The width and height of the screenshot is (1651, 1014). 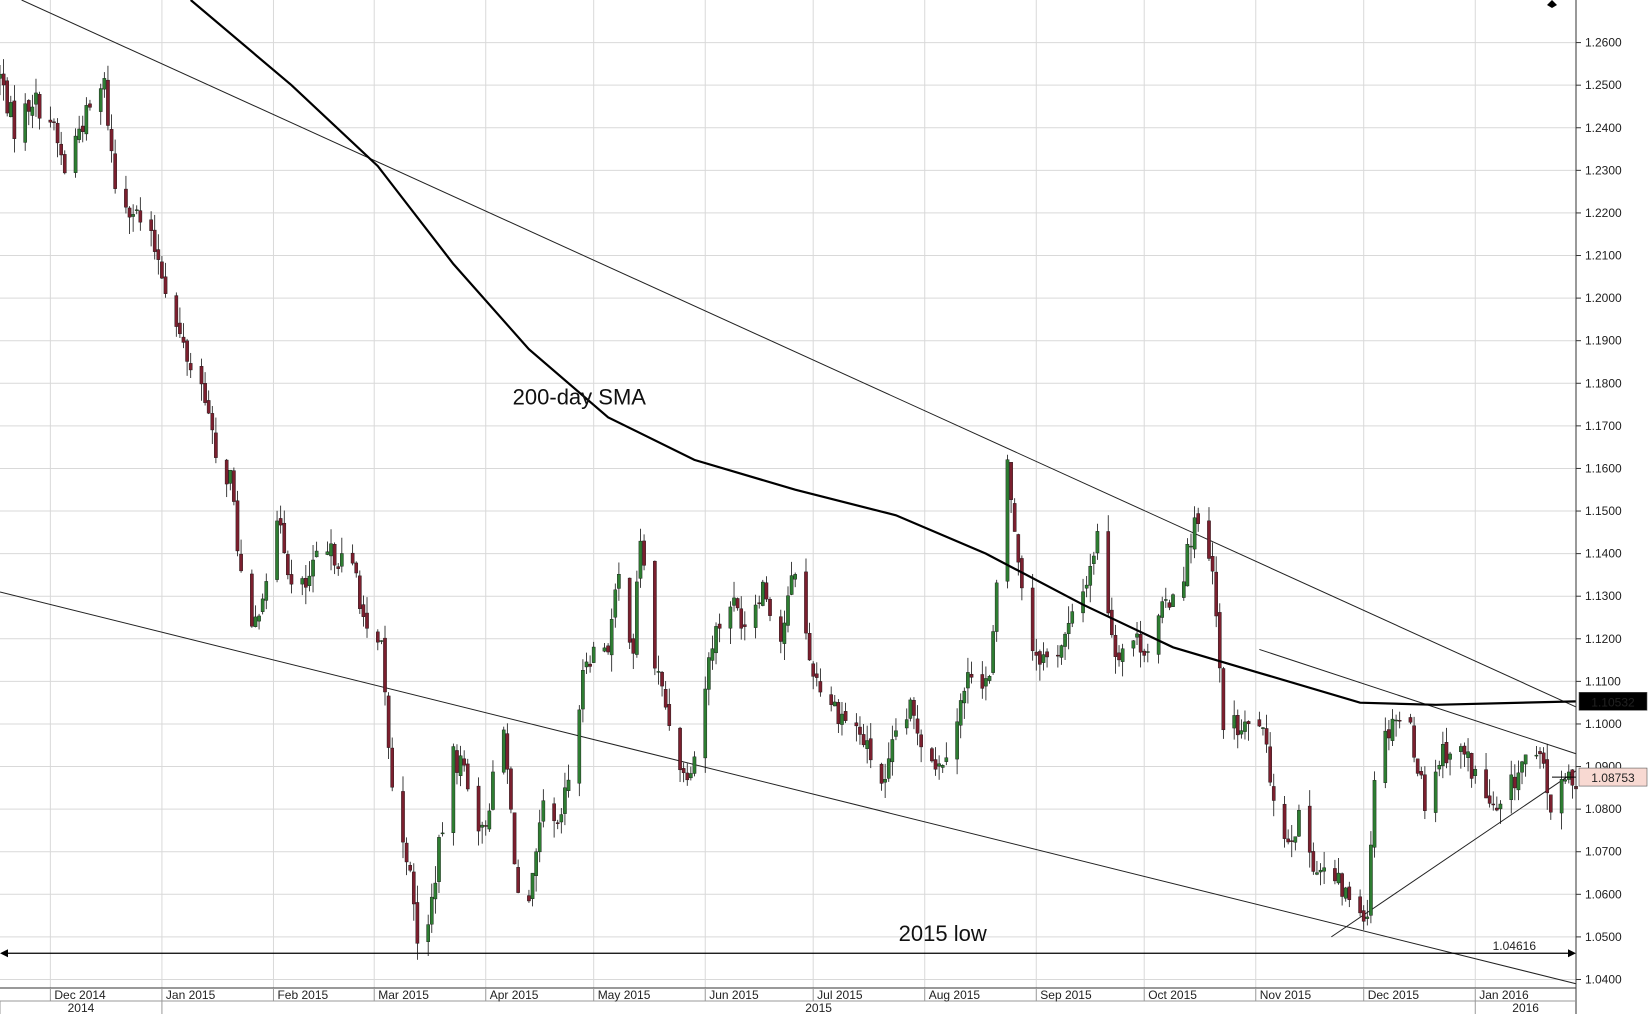 What do you see at coordinates (1603, 383) in the screenshot?
I see `y-tick-label: 1.1800` at bounding box center [1603, 383].